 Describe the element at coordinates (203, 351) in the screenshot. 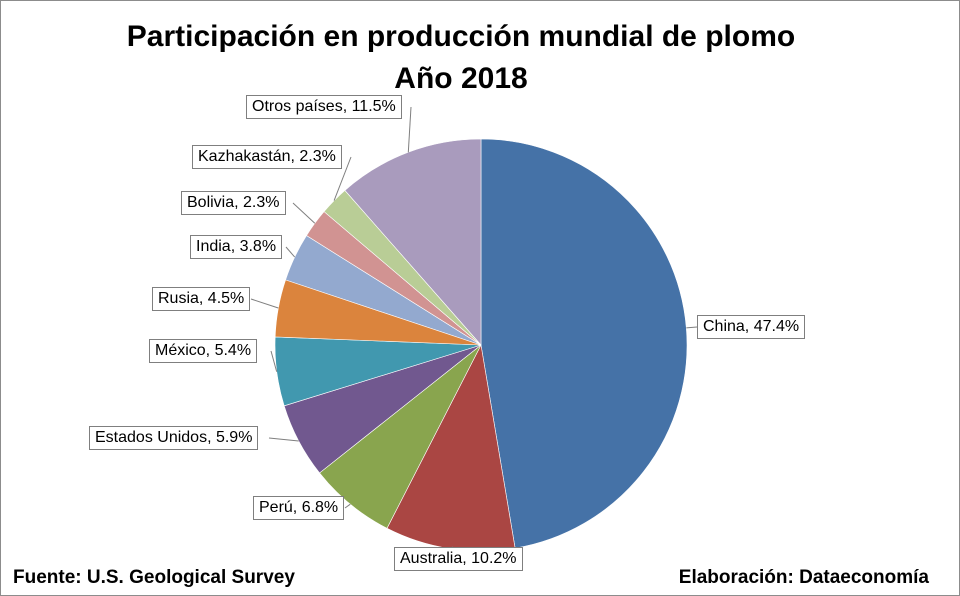

I see `slice-label-m-xico: México, 5.4%` at that location.